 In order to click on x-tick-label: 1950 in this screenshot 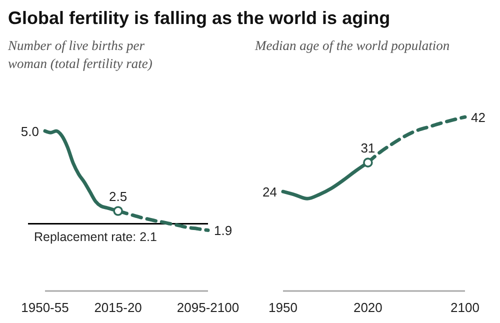, I will do `click(283, 307)`.